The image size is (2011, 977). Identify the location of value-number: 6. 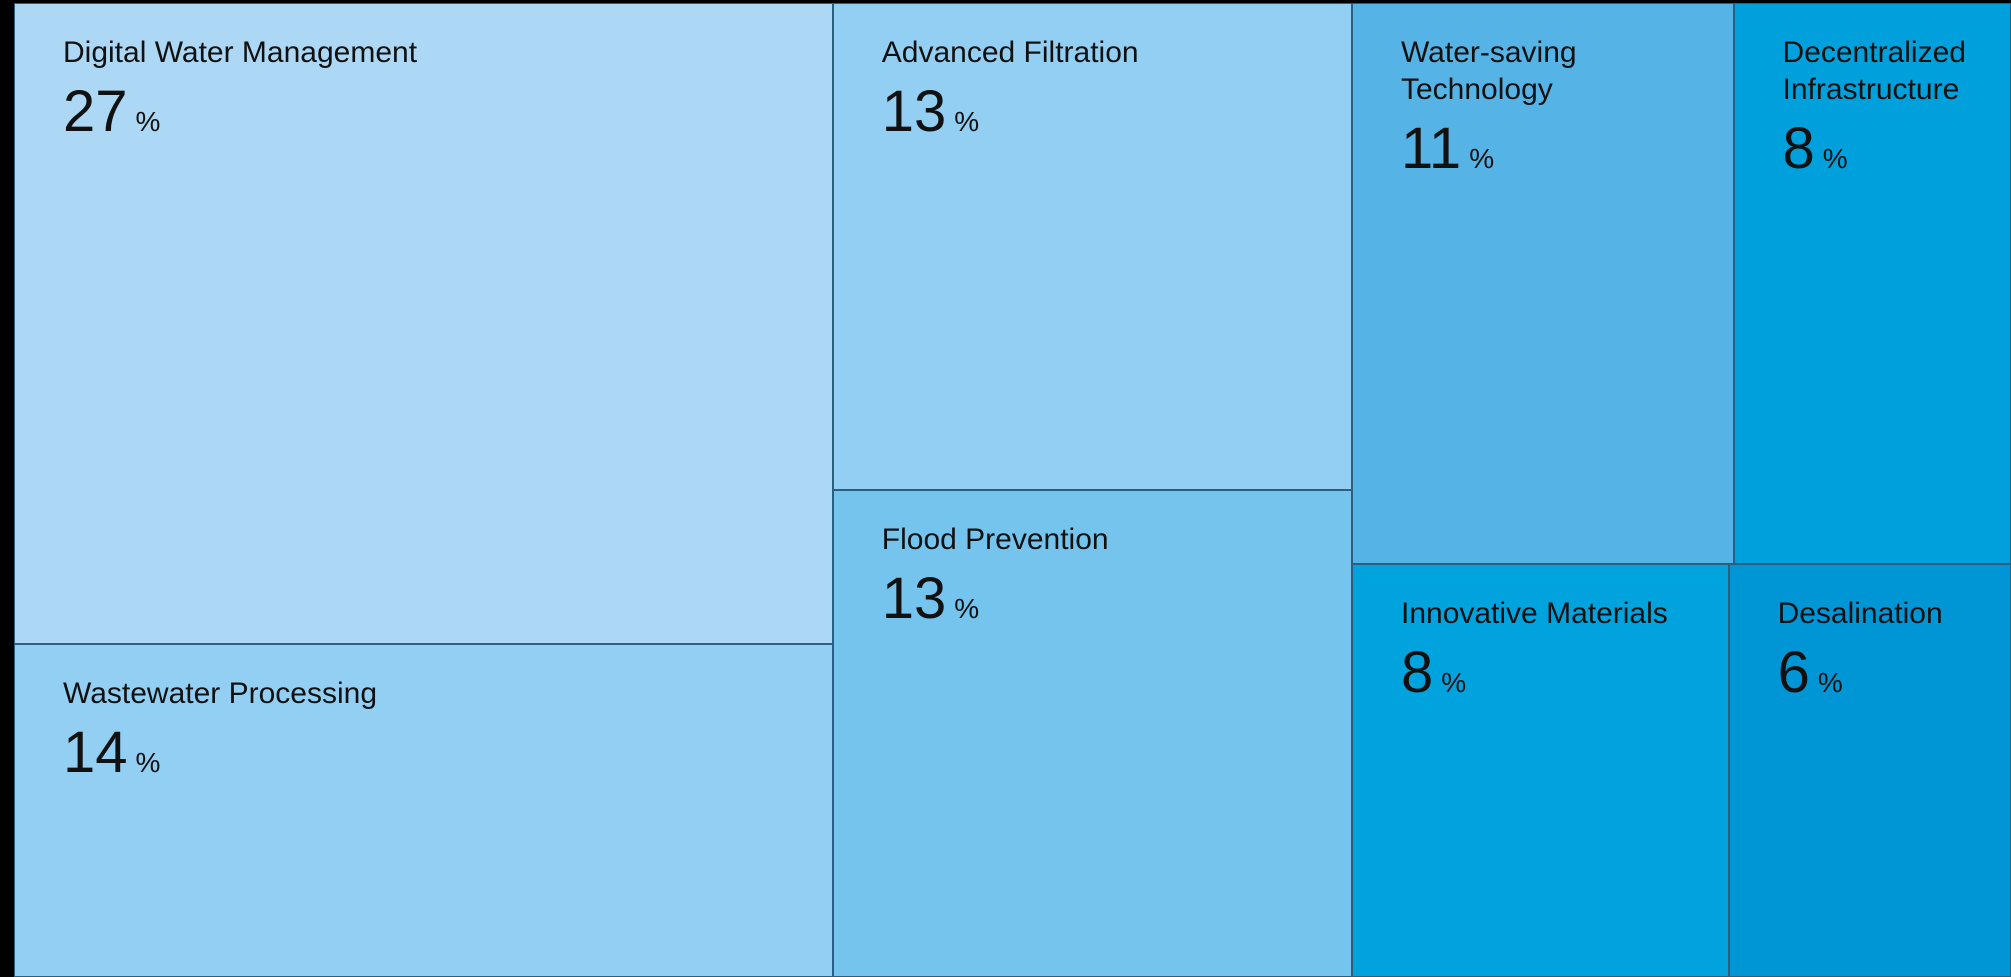
(1793, 672).